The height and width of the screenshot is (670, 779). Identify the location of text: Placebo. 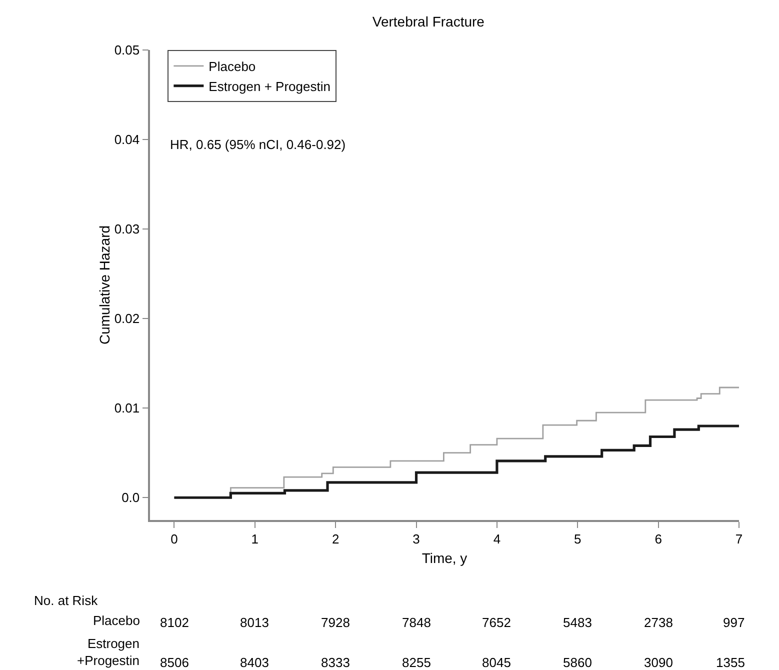
(116, 620).